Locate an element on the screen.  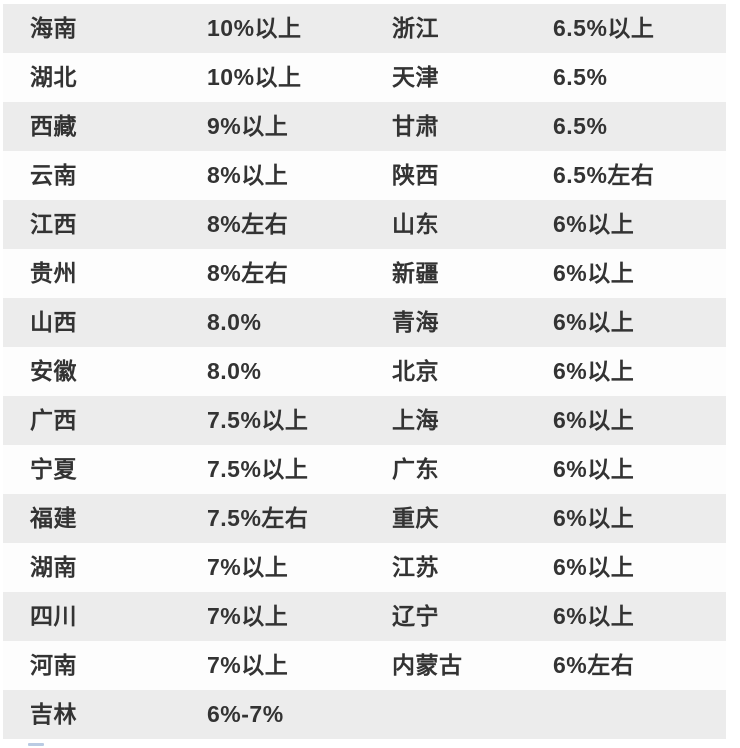
table-row: 安徽 8.0% 北京 6%以上 is located at coordinates (364, 371).